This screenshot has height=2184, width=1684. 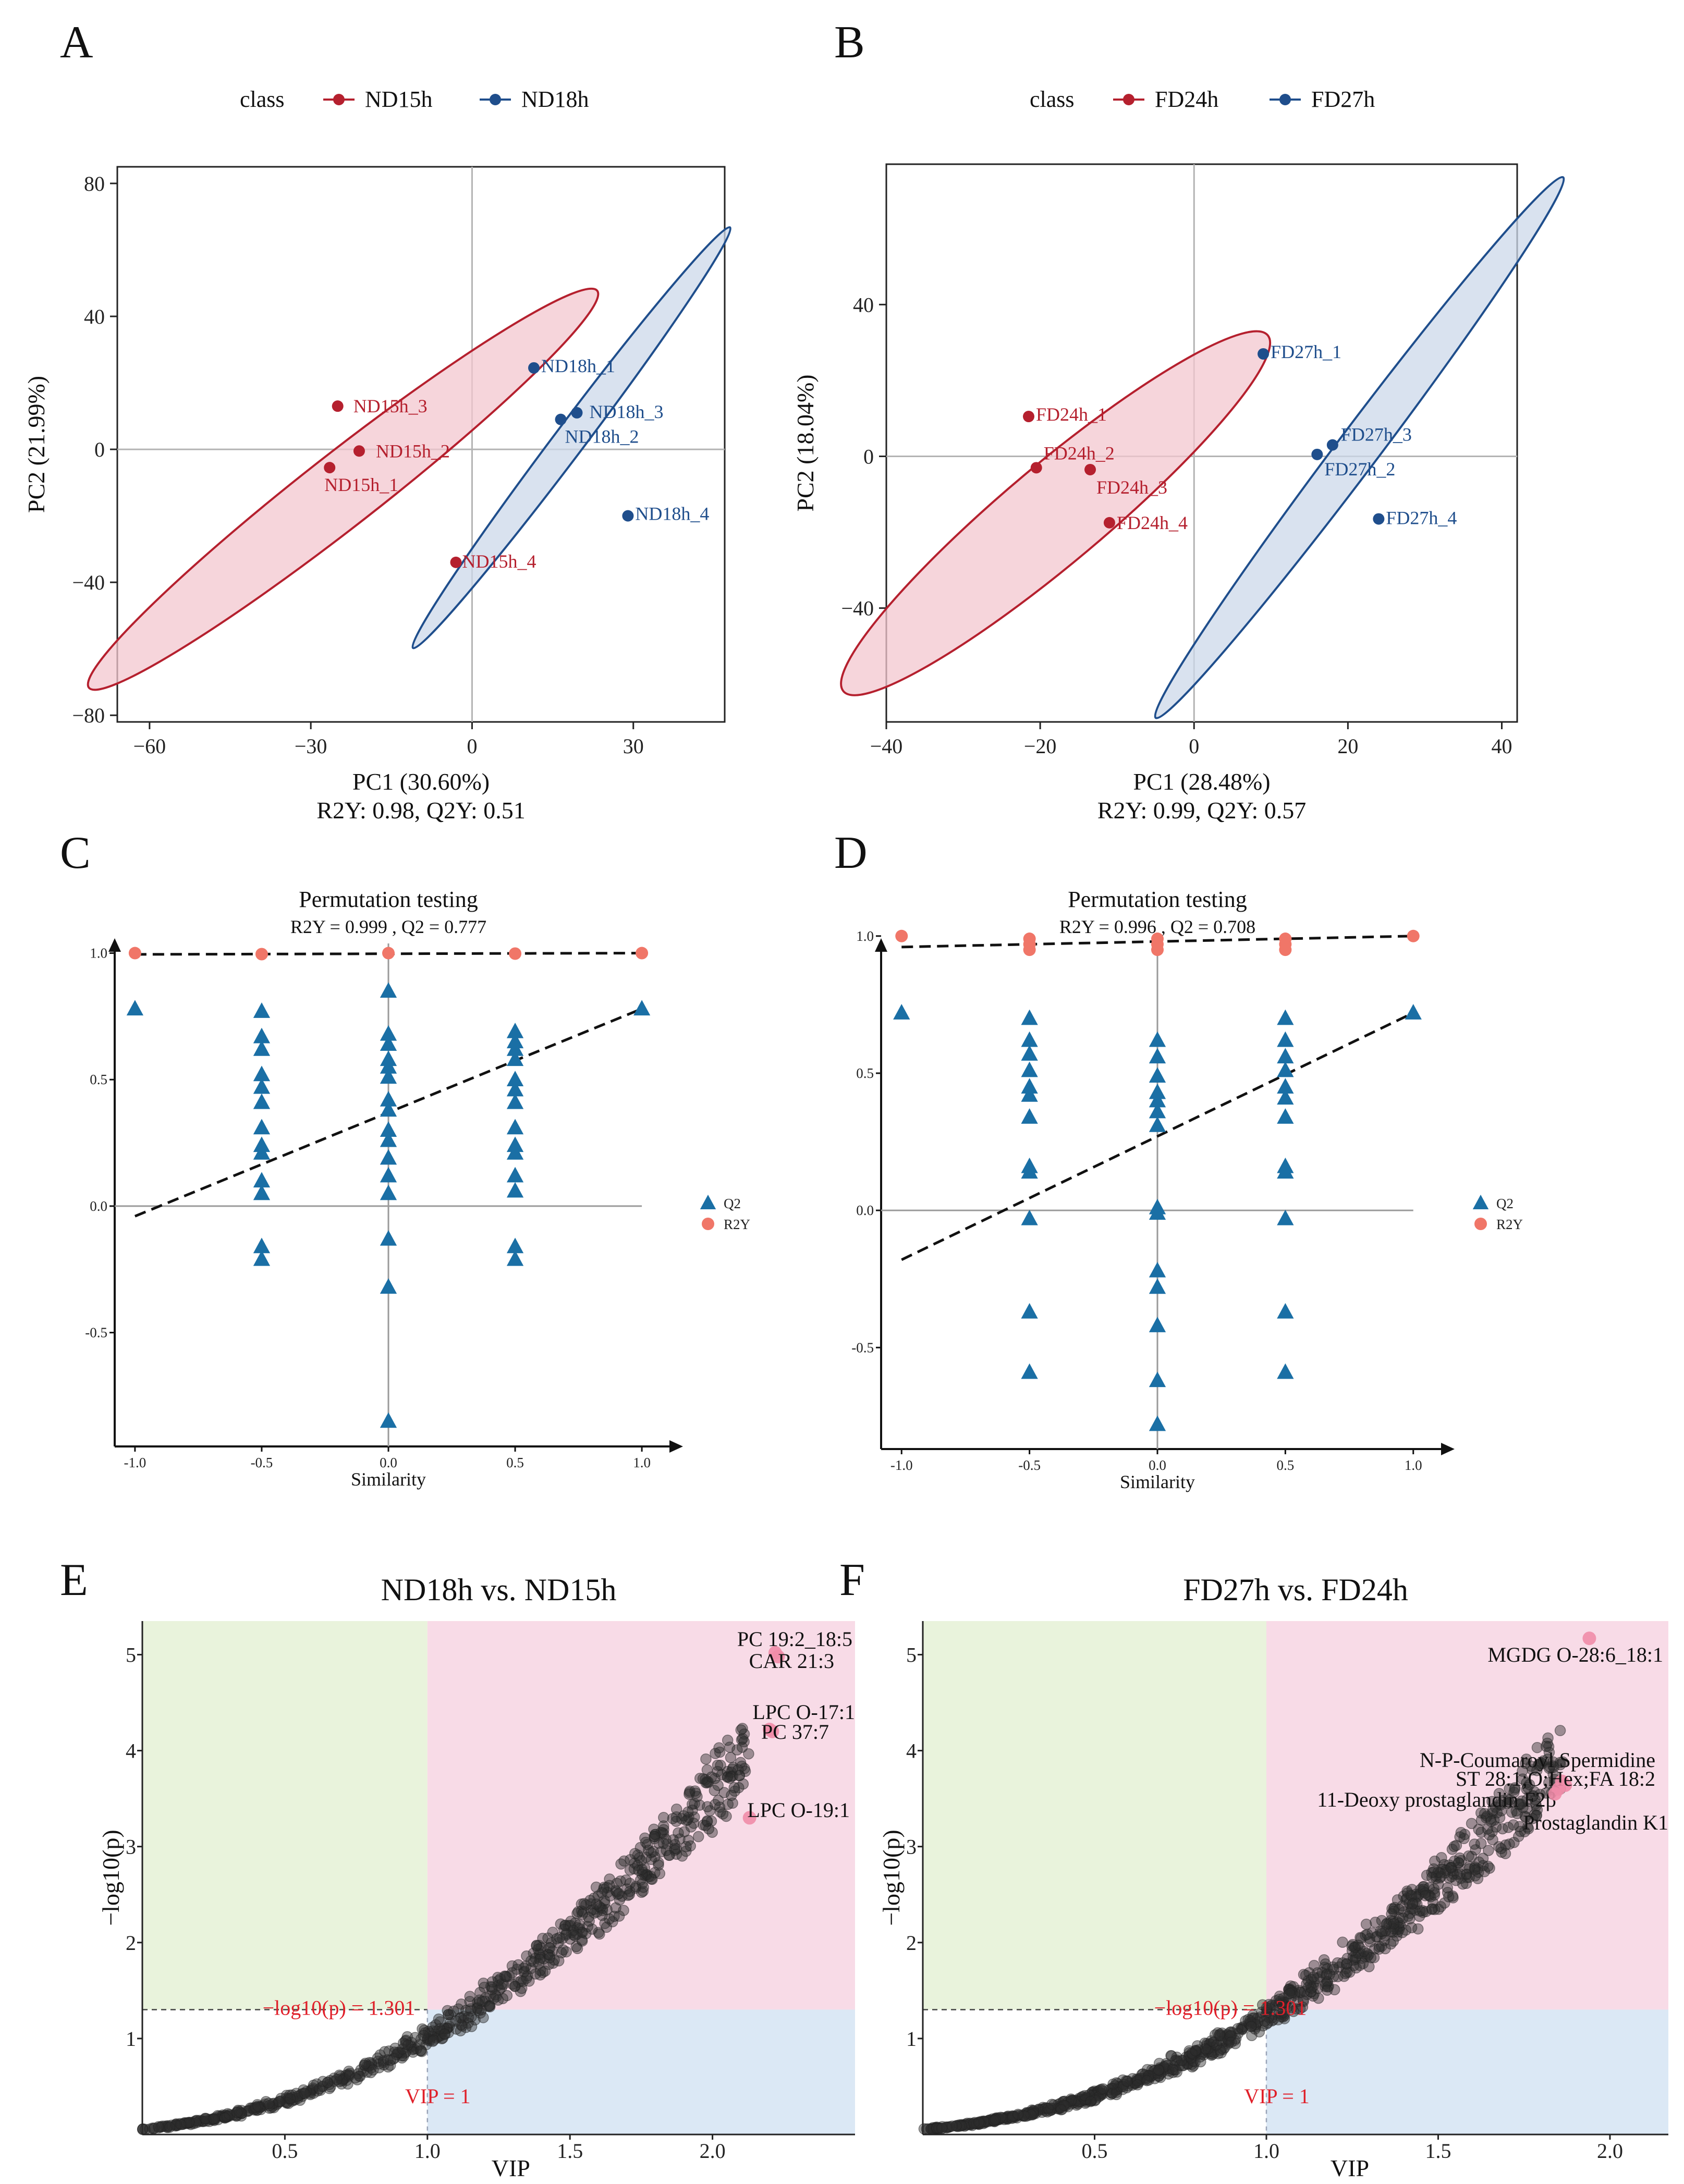 I want to click on x-tick-label: 0.0, so click(x=1158, y=1465).